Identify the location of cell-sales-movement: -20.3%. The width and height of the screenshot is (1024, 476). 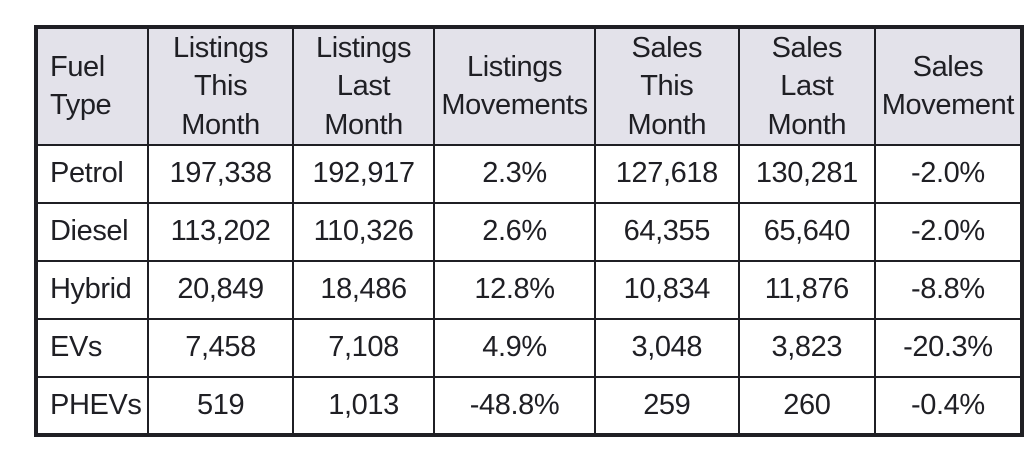
(948, 347).